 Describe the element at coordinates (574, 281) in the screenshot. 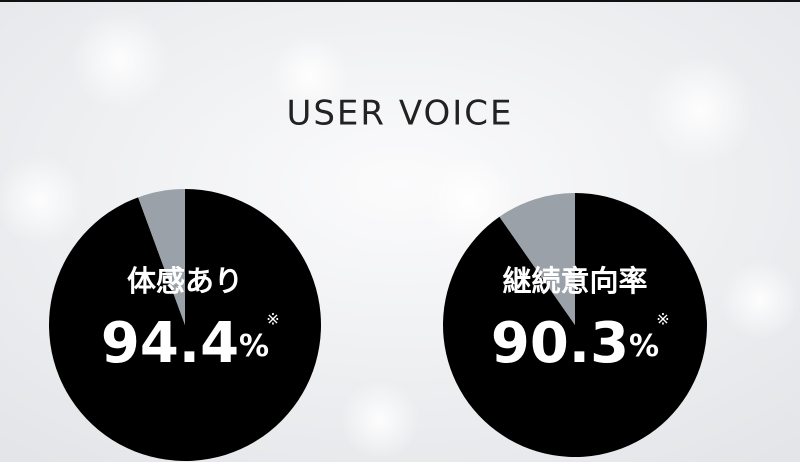

I see `pie-title: 継続意向率` at that location.